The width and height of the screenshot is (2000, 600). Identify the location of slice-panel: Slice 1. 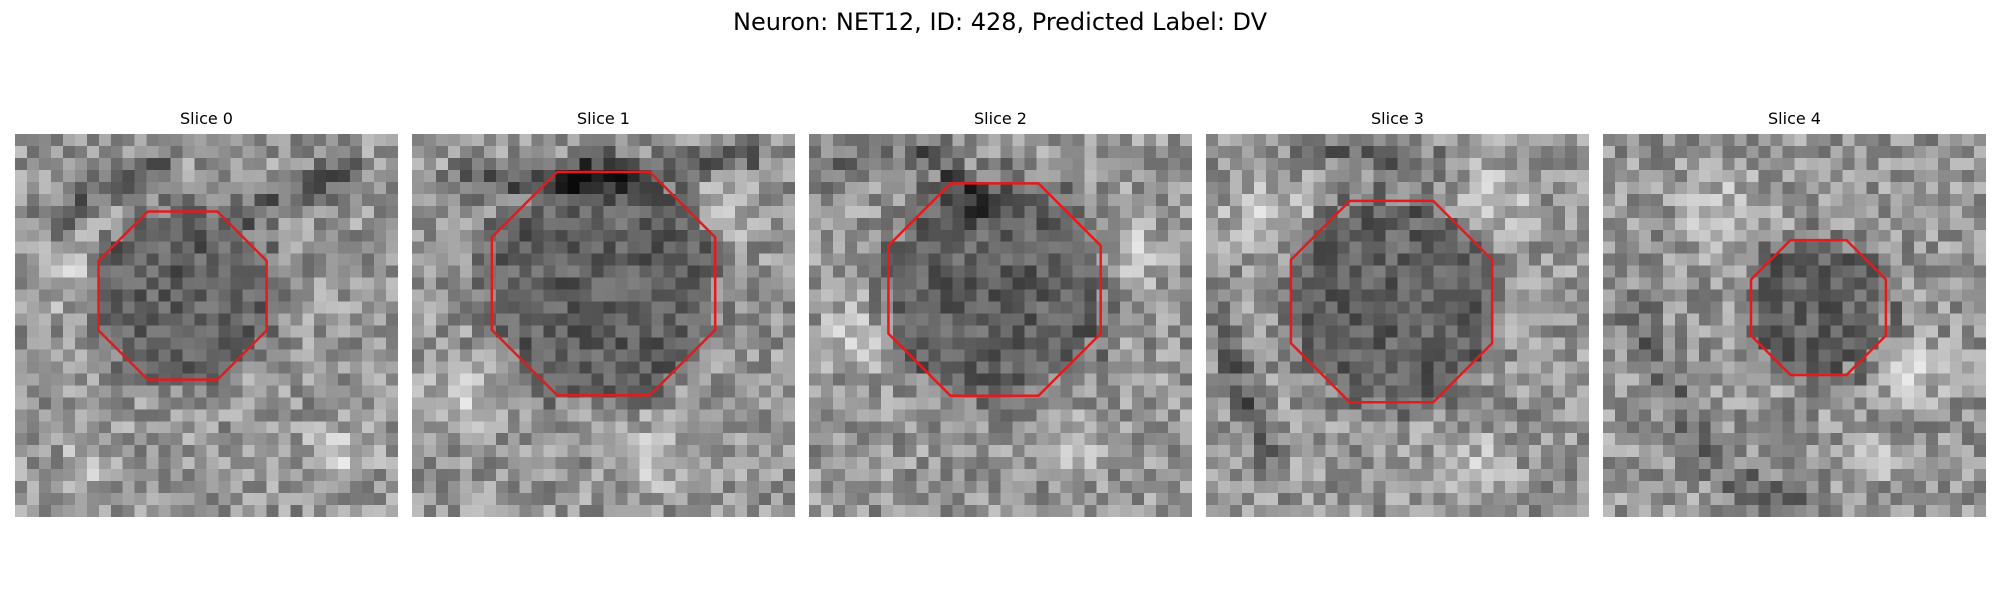
(603, 313).